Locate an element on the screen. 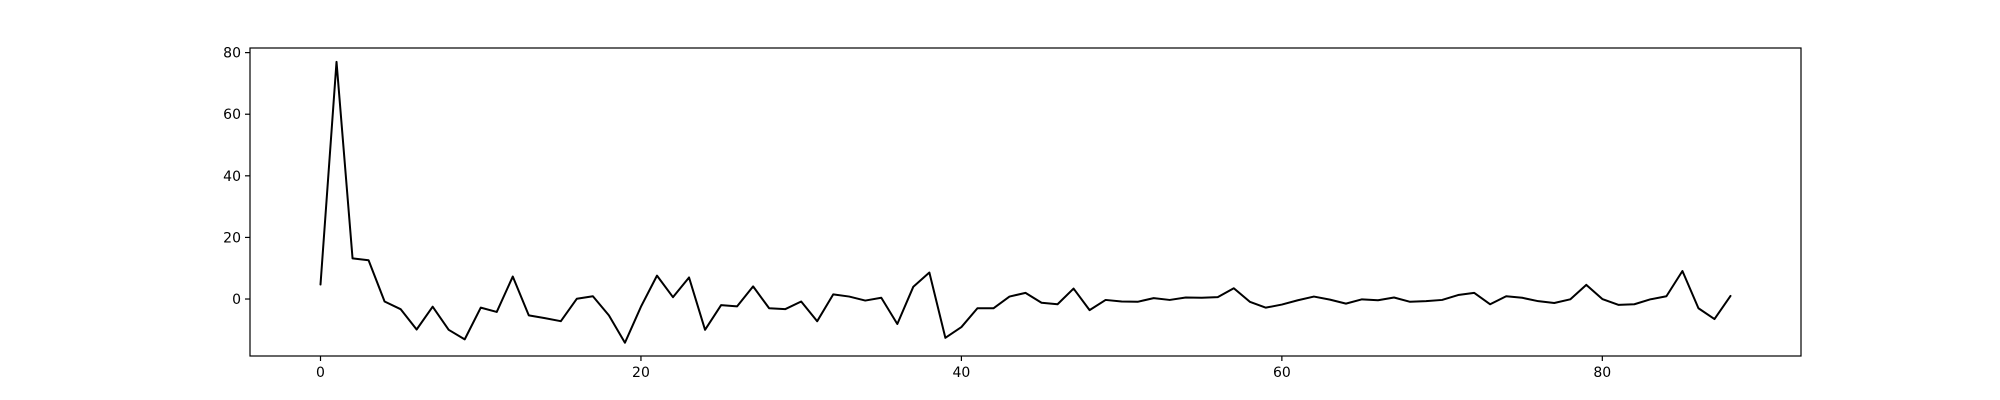 This screenshot has height=400, width=2000. y-tick-label: 0 is located at coordinates (236, 300).